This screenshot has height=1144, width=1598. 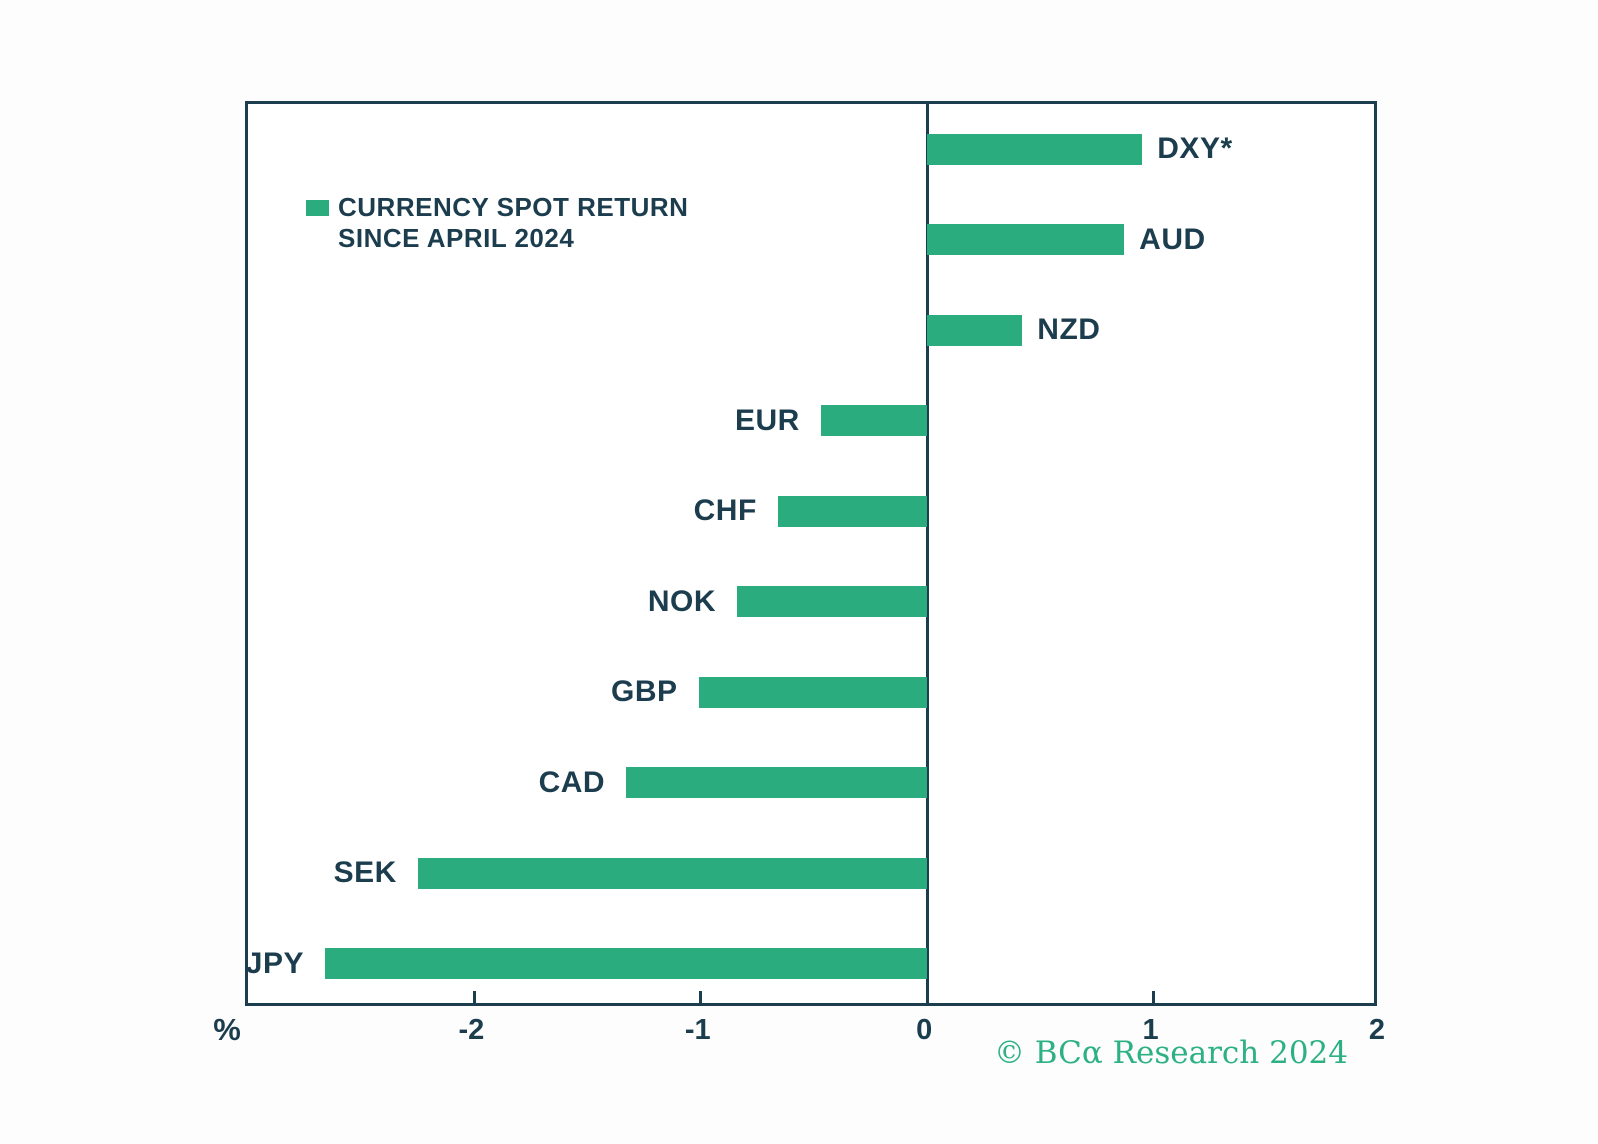 What do you see at coordinates (456, 238) in the screenshot?
I see `legend-label-line2: SINCE APRIL 2024` at bounding box center [456, 238].